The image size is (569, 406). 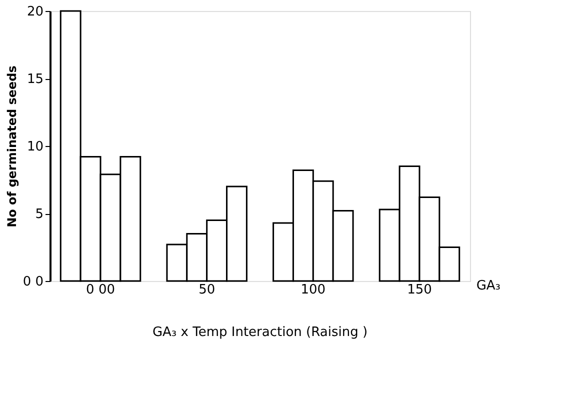 I want to click on y-axis-title: No of germinated seeds, so click(x=11, y=147).